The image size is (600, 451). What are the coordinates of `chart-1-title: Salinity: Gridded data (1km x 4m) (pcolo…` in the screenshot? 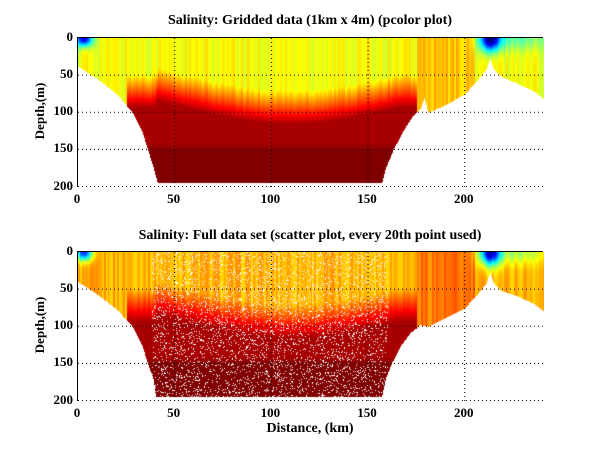 It's located at (310, 20).